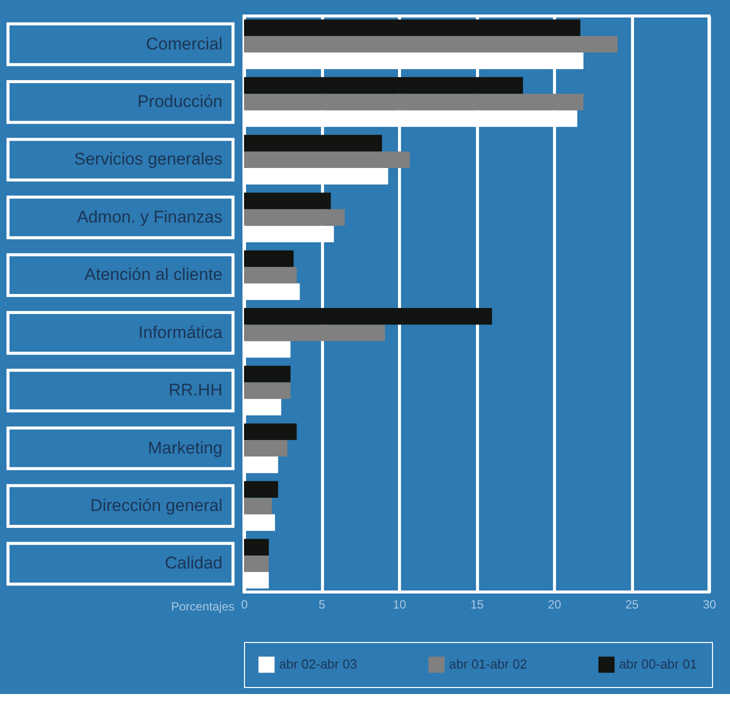 The height and width of the screenshot is (713, 730). Describe the element at coordinates (153, 274) in the screenshot. I see `y-tick-label: Atención al cliente` at that location.